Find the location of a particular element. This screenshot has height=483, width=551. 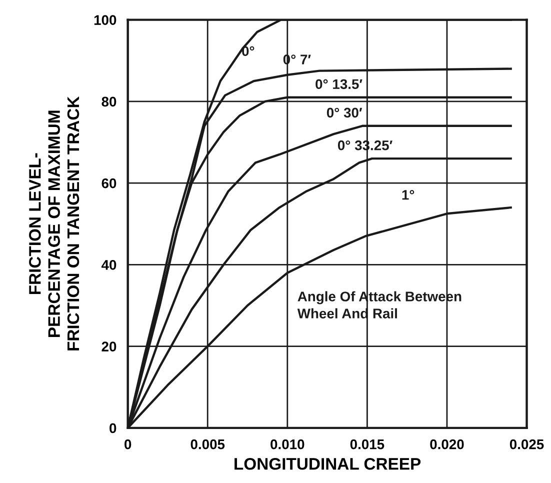

y-tick-label: 80 is located at coordinates (109, 101).